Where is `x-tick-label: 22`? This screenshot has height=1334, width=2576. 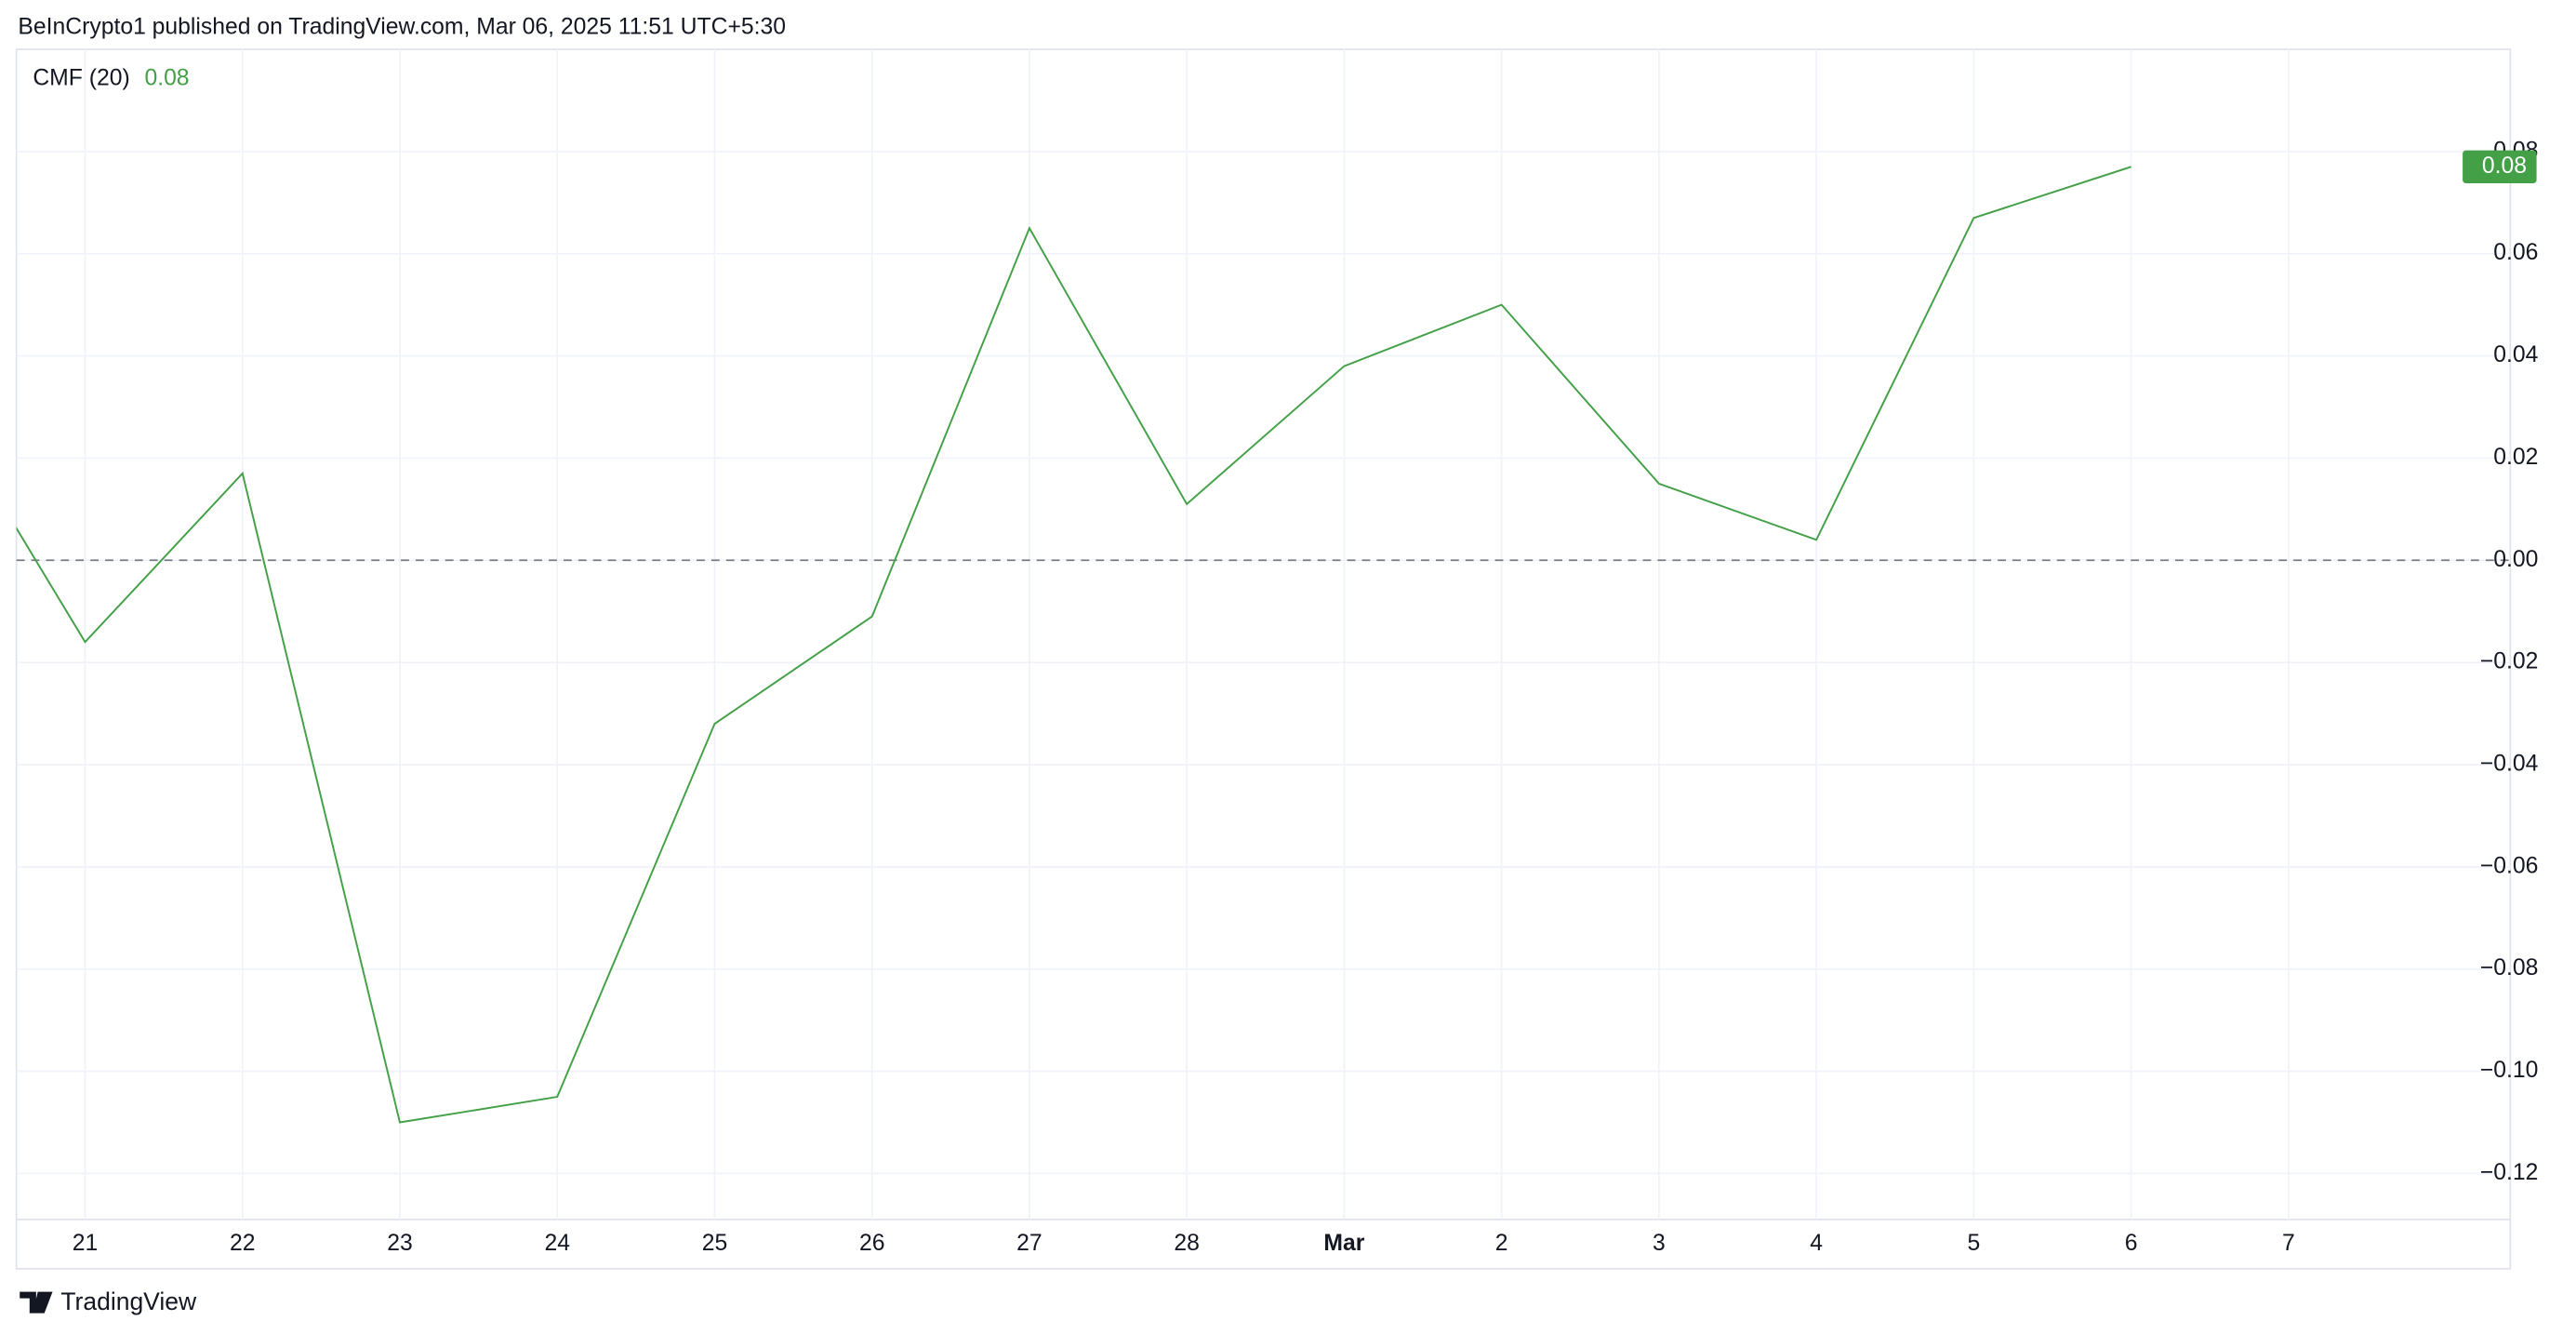
x-tick-label: 22 is located at coordinates (242, 1243).